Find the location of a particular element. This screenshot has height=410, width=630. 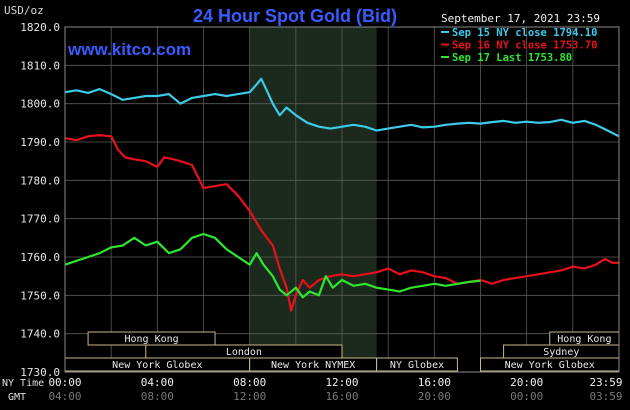

session-bar: London is located at coordinates (244, 351).